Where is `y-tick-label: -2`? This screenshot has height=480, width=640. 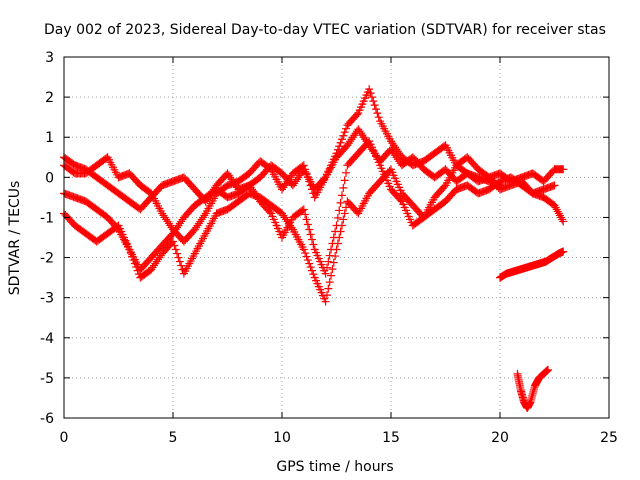 y-tick-label: -2 is located at coordinates (47, 259).